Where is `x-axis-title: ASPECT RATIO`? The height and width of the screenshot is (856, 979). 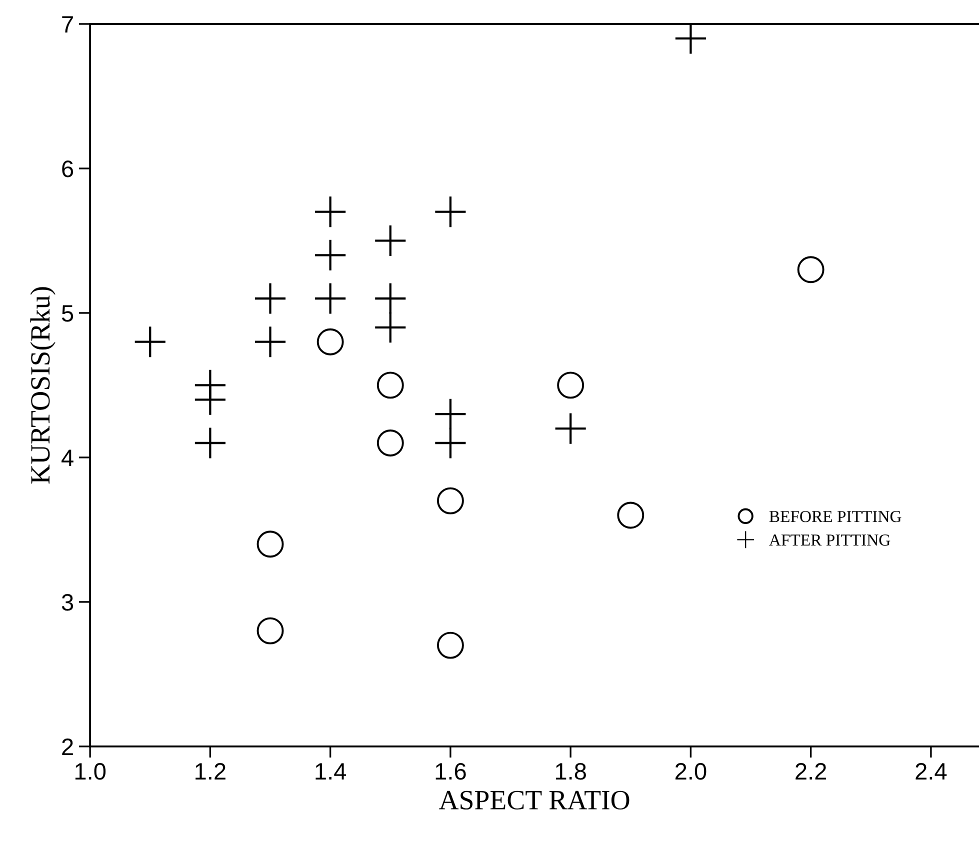 x-axis-title: ASPECT RATIO is located at coordinates (534, 800).